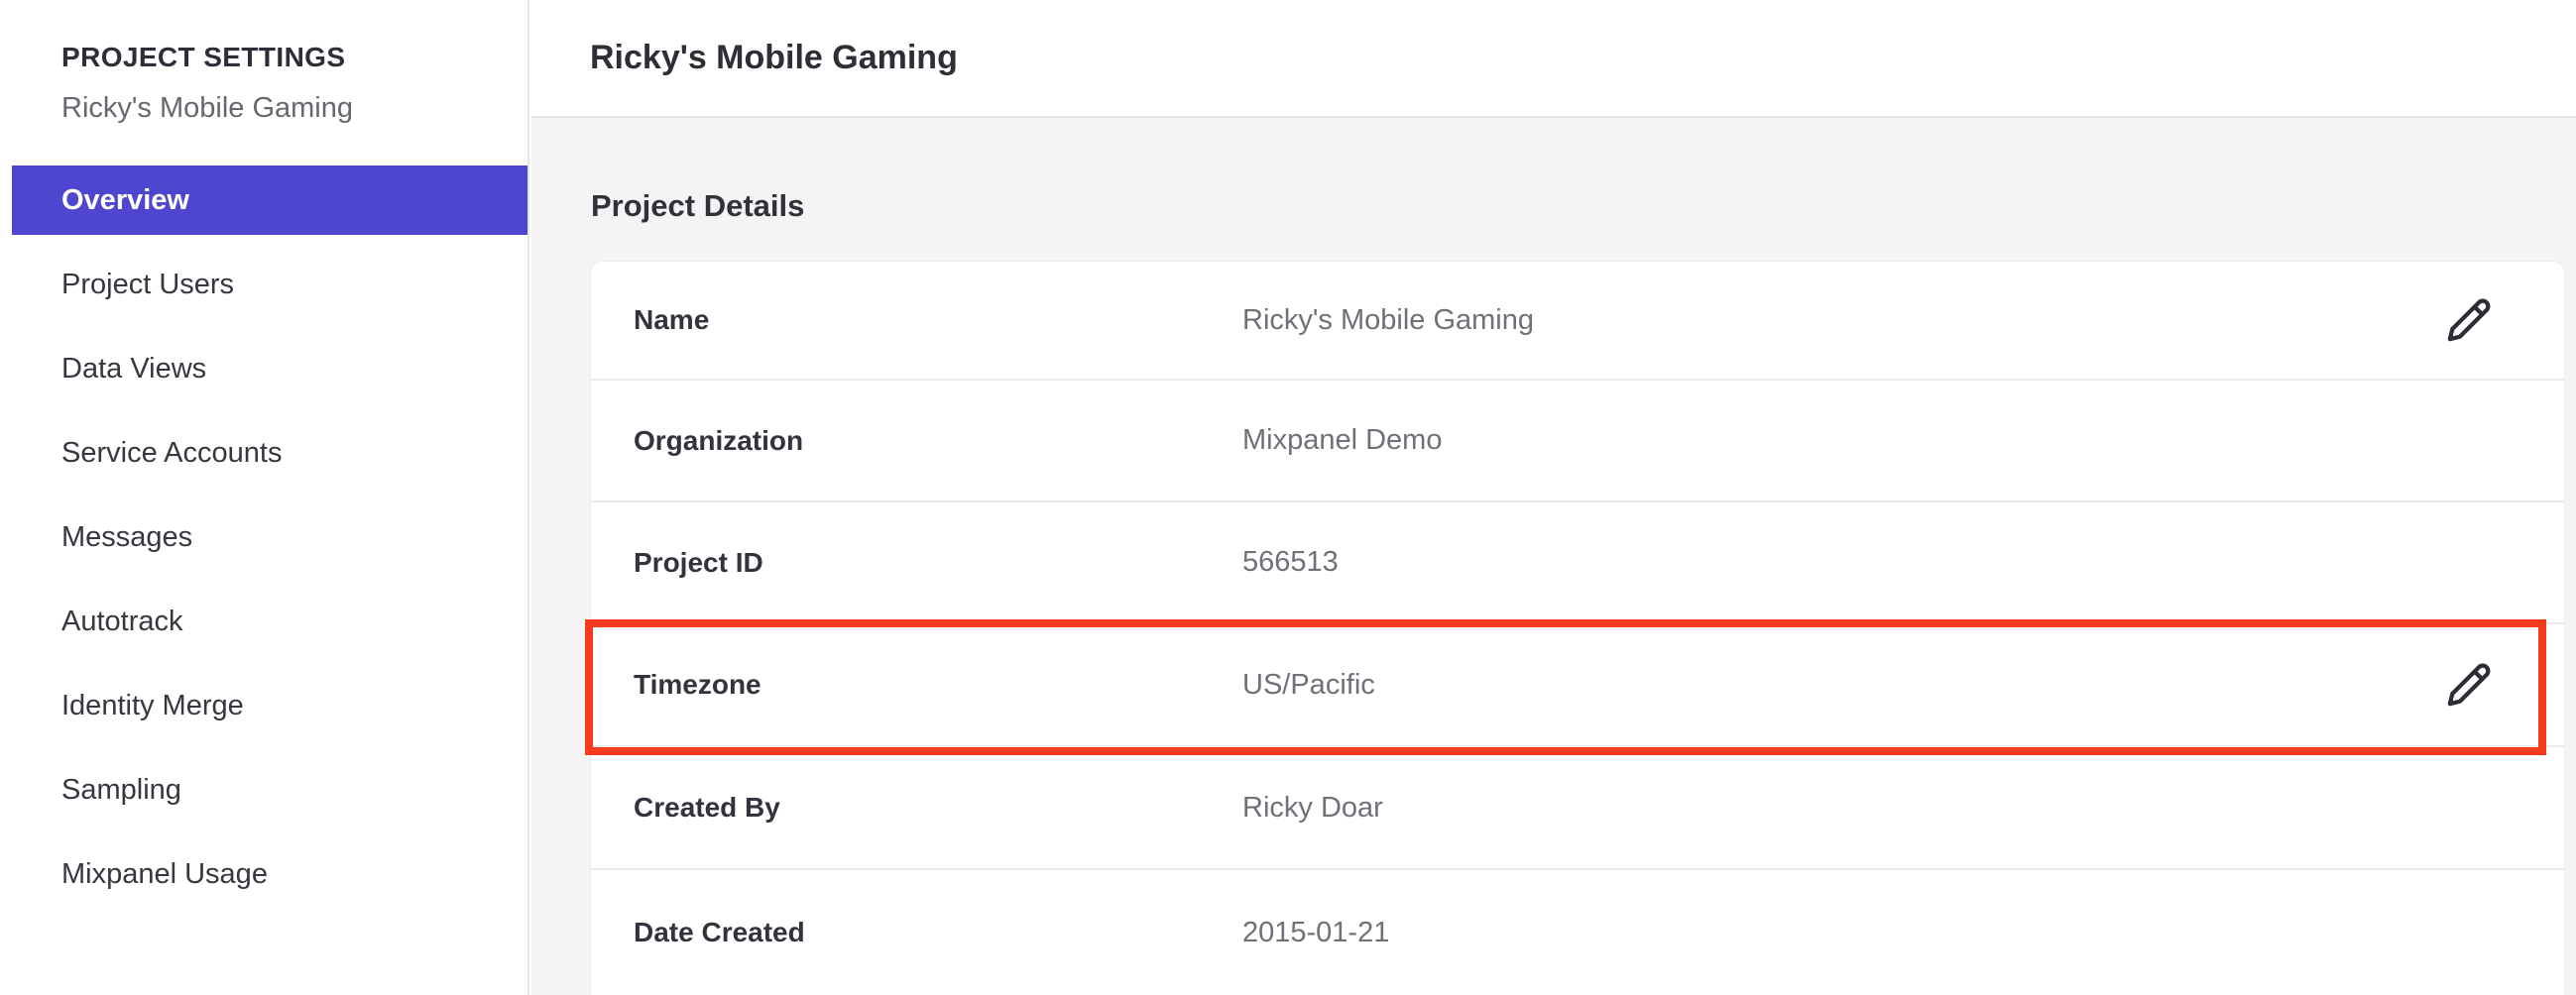 This screenshot has height=995, width=2576. What do you see at coordinates (1308, 684) in the screenshot?
I see `detail-value: US/Pacific` at bounding box center [1308, 684].